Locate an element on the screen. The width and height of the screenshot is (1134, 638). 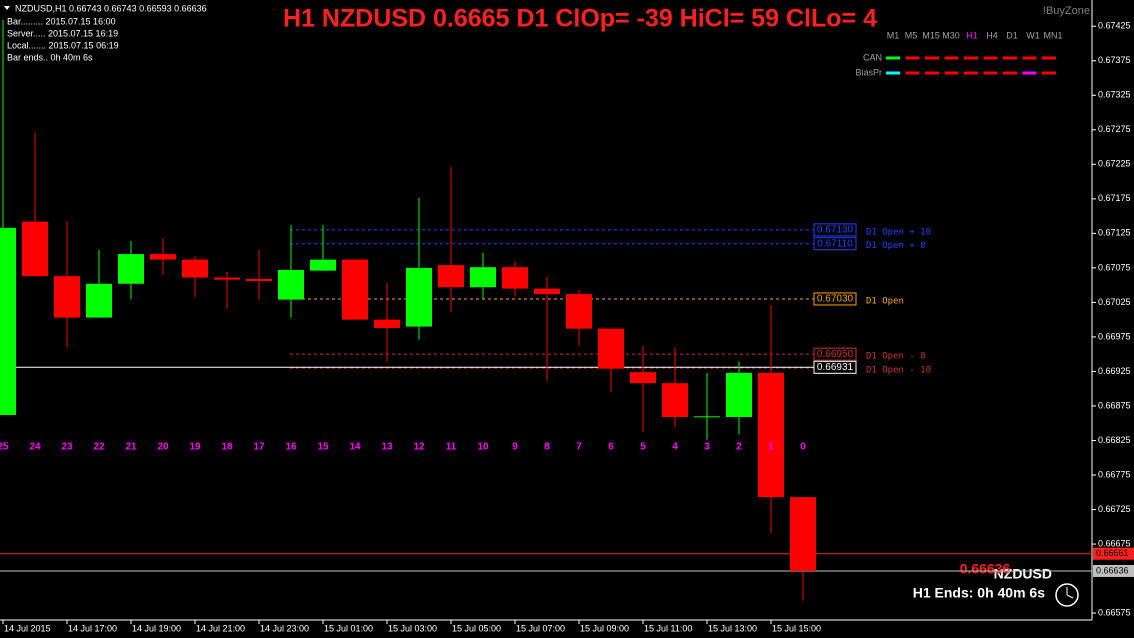
bar-number: 20 is located at coordinates (163, 447).